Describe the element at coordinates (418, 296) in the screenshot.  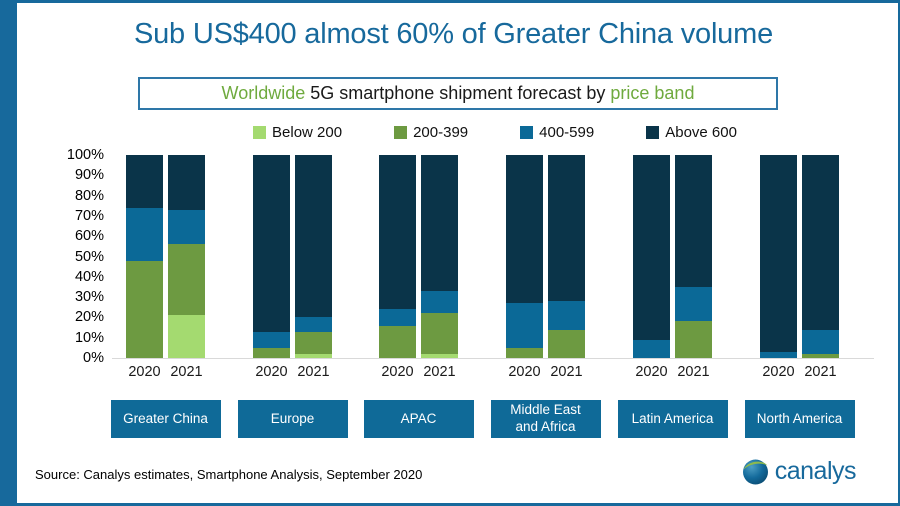
I see `region-group: 2020 2021 APAC` at that location.